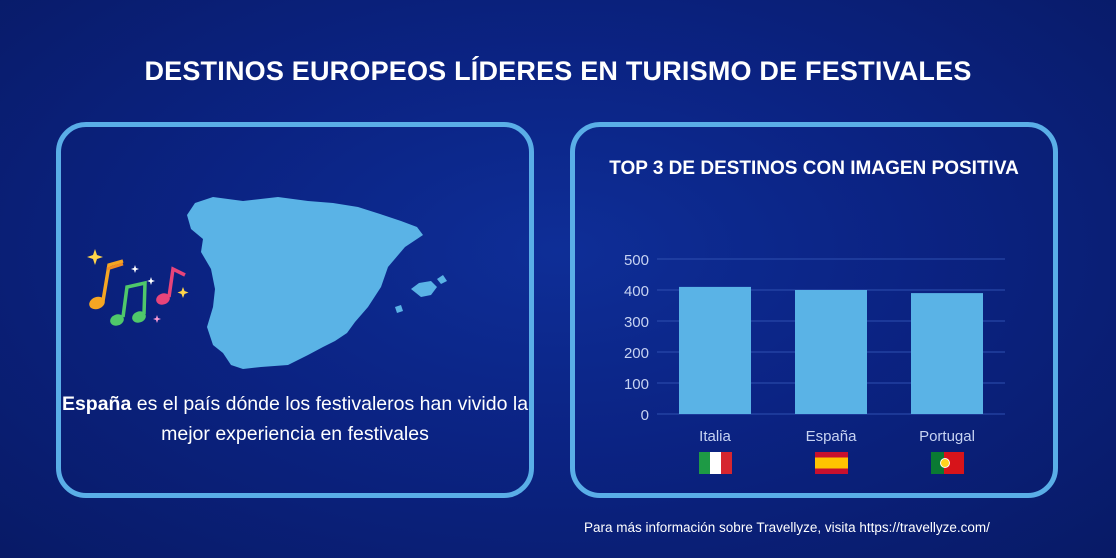 Image resolution: width=1116 pixels, height=558 pixels. Describe the element at coordinates (636, 353) in the screenshot. I see `y-tick-label: 200` at that location.